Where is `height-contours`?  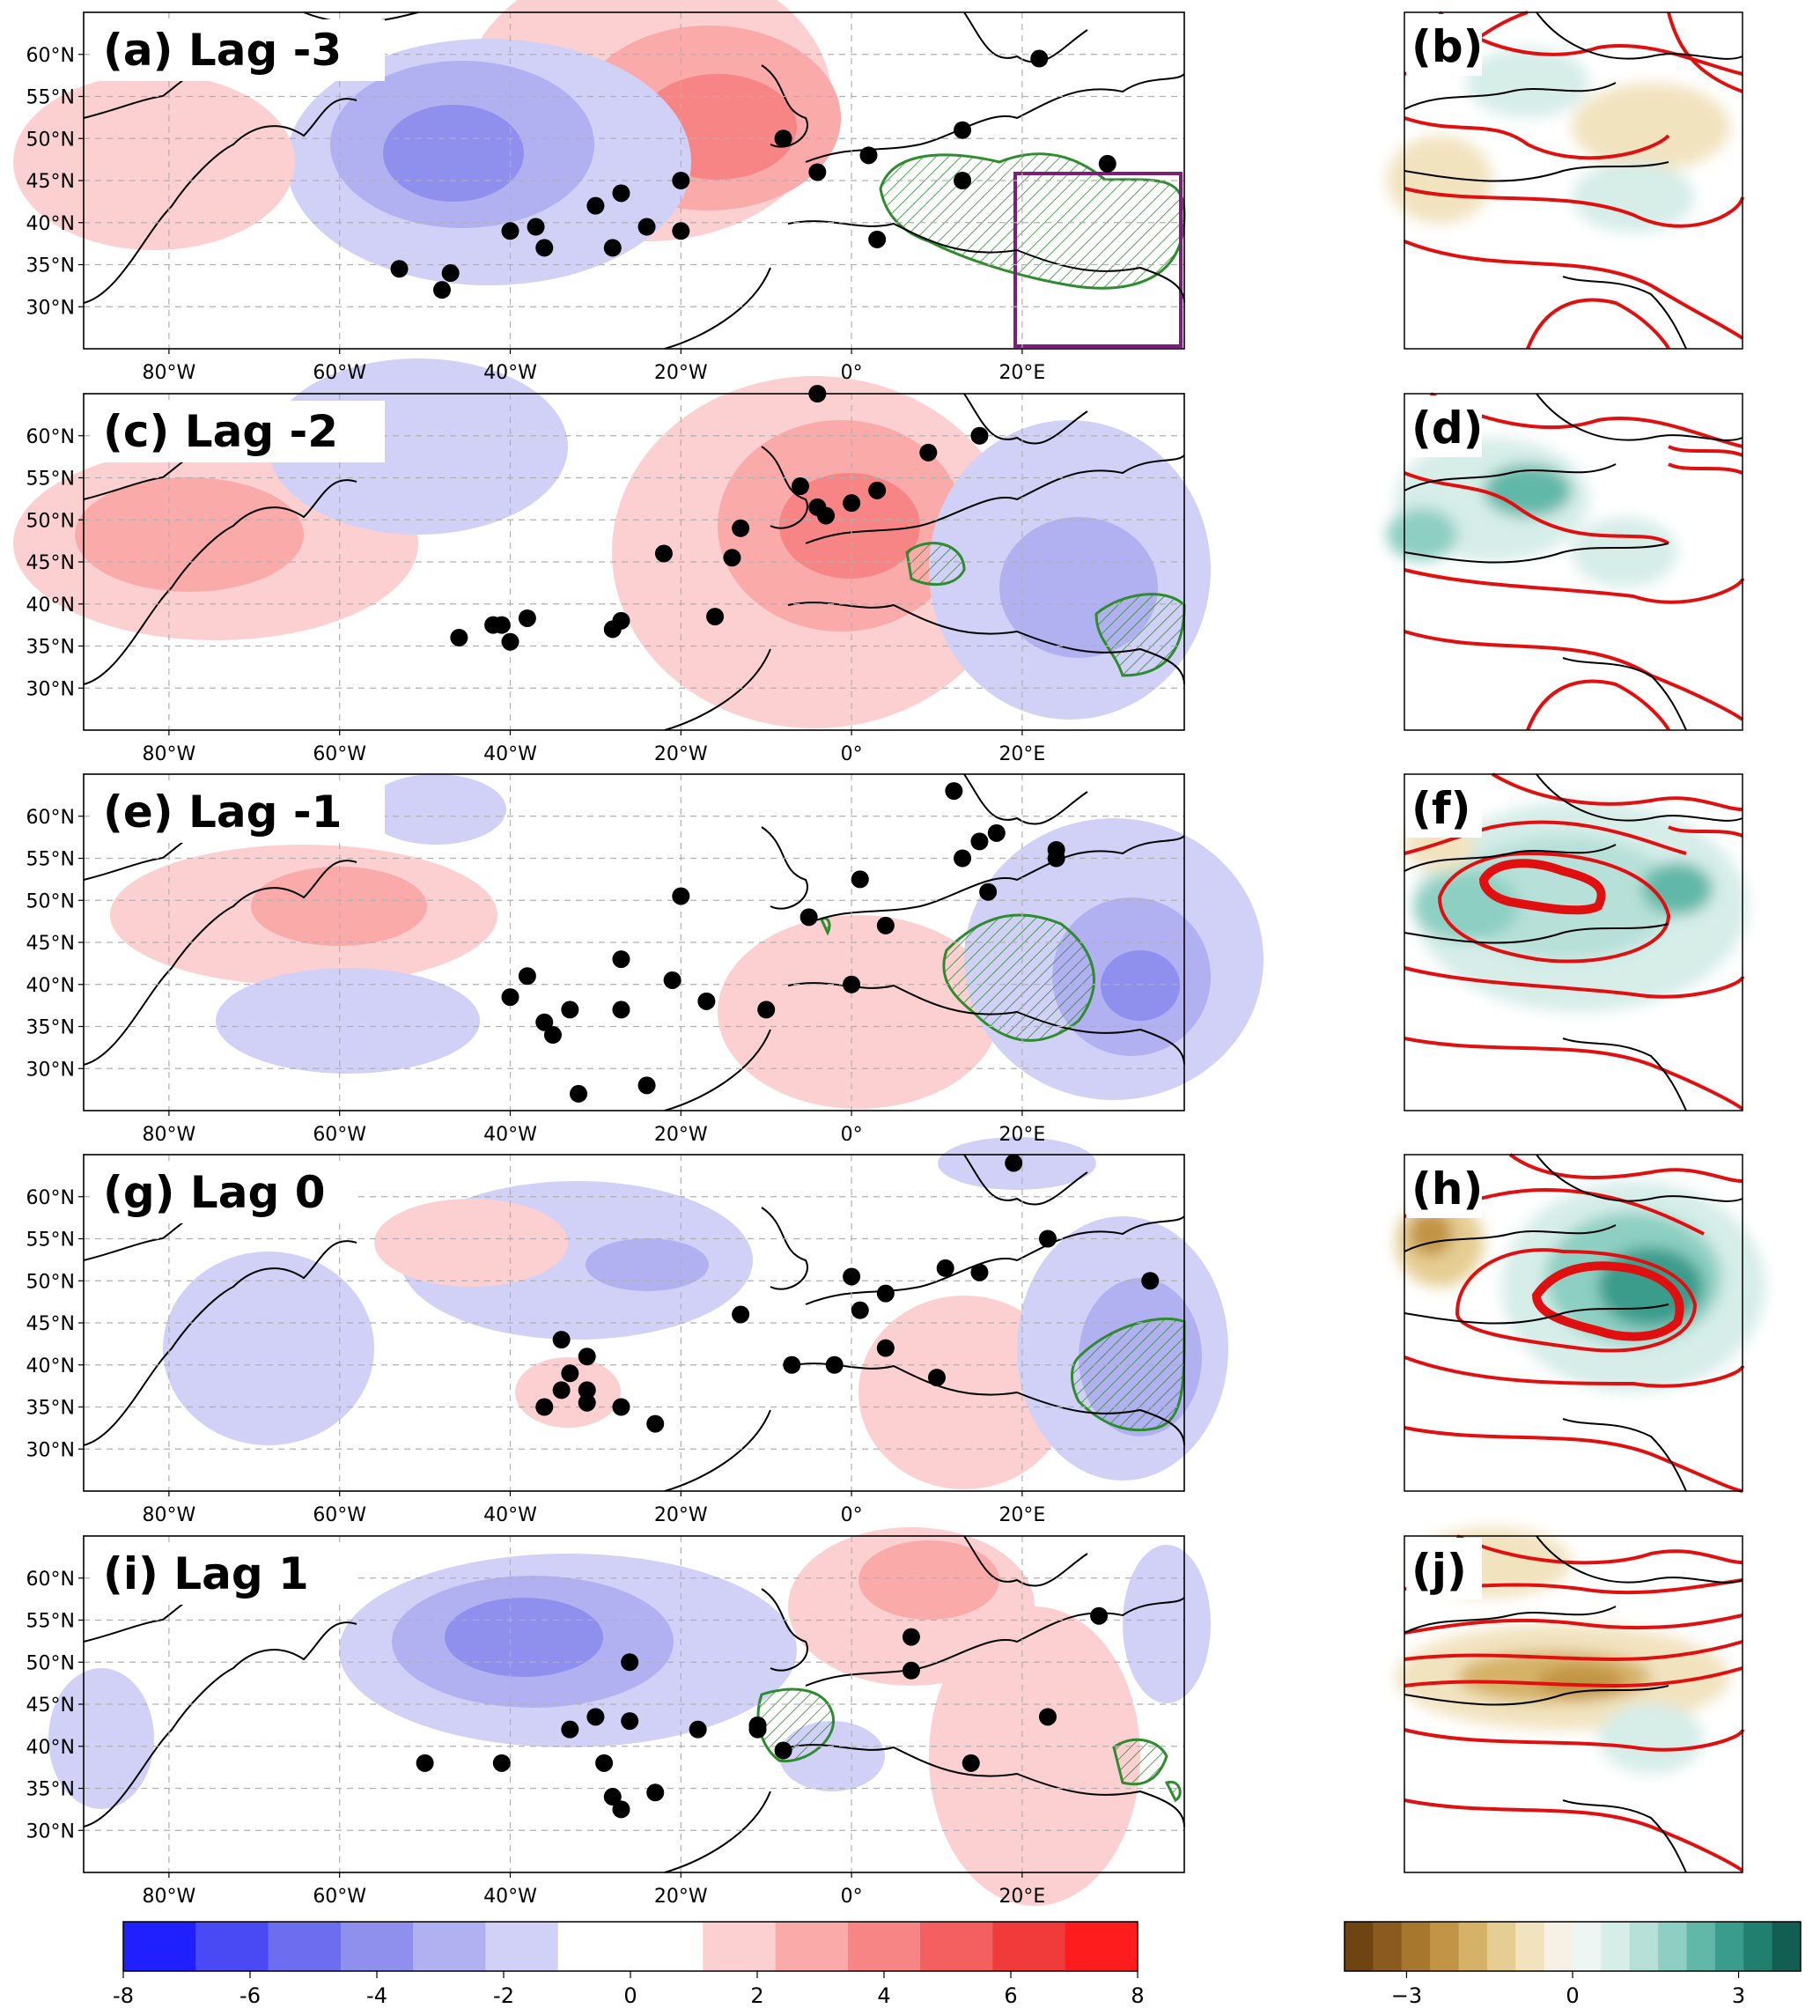
height-contours is located at coordinates (1574, 562).